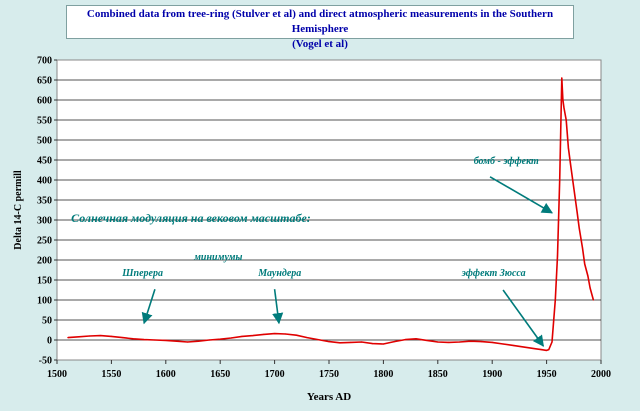 The height and width of the screenshot is (411, 640). I want to click on annotation-text: Маундера, so click(279, 273).